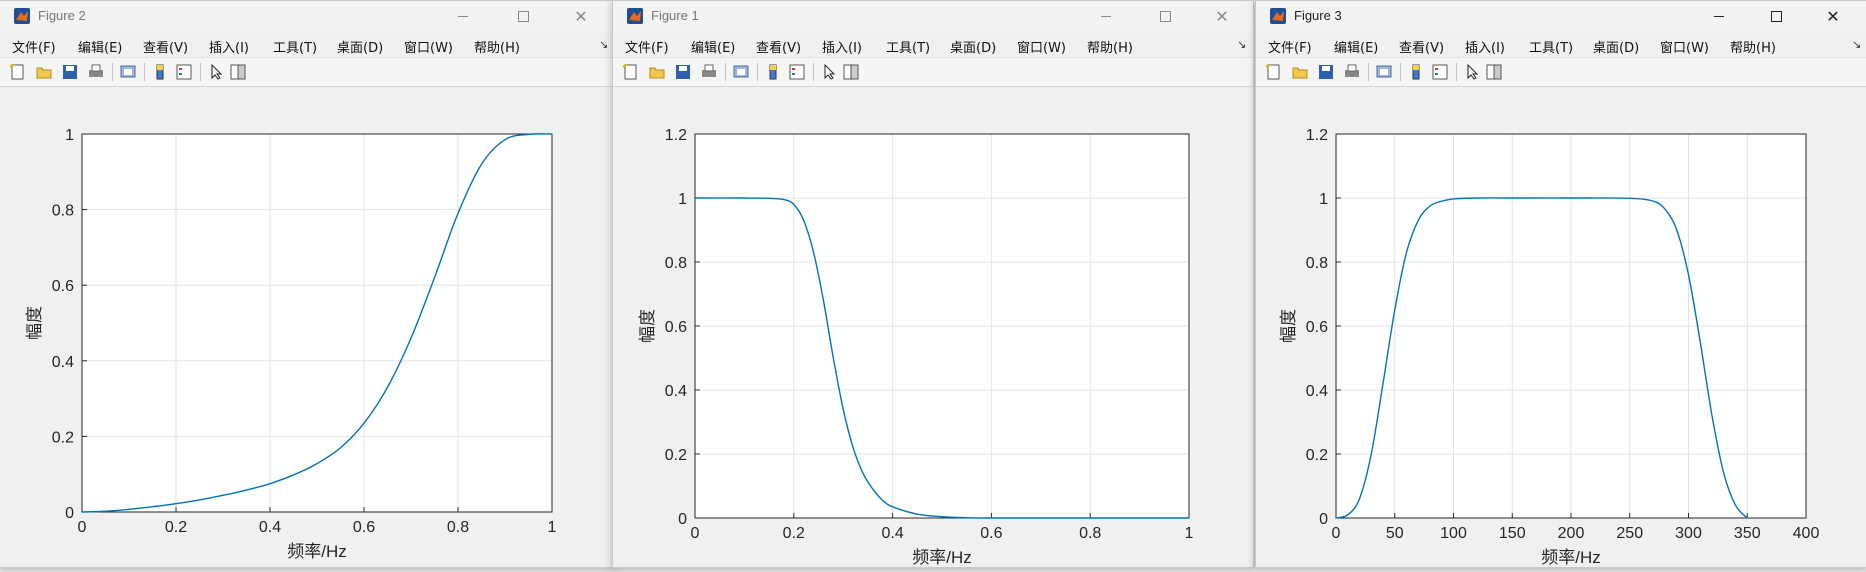 This screenshot has width=1866, height=572. I want to click on y-tick-label: 0, so click(1323, 519).